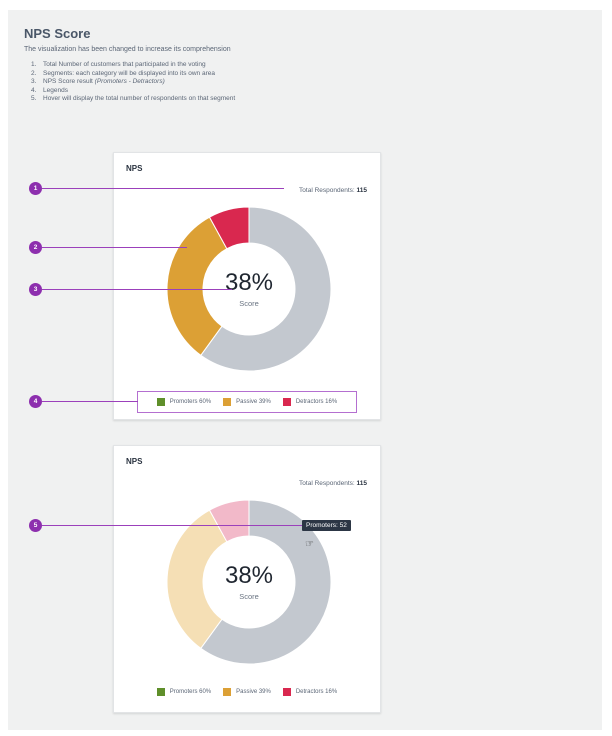  Describe the element at coordinates (35, 247) in the screenshot. I see `annotation-marker-2: 2` at that location.